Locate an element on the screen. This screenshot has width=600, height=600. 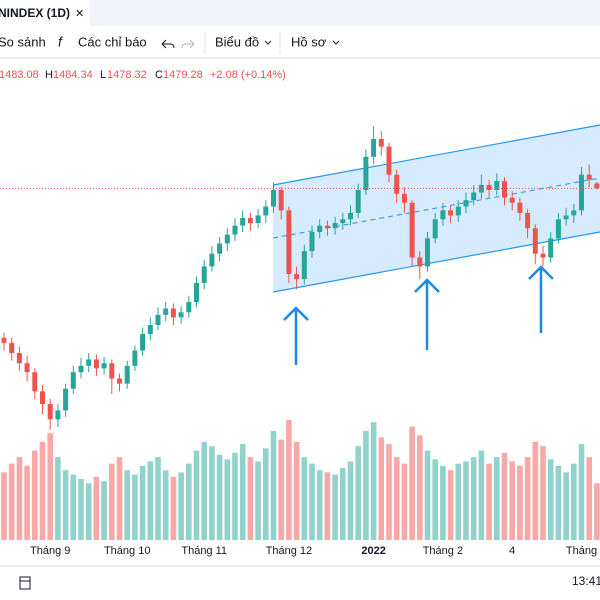
tab is located at coordinates (45, 13).